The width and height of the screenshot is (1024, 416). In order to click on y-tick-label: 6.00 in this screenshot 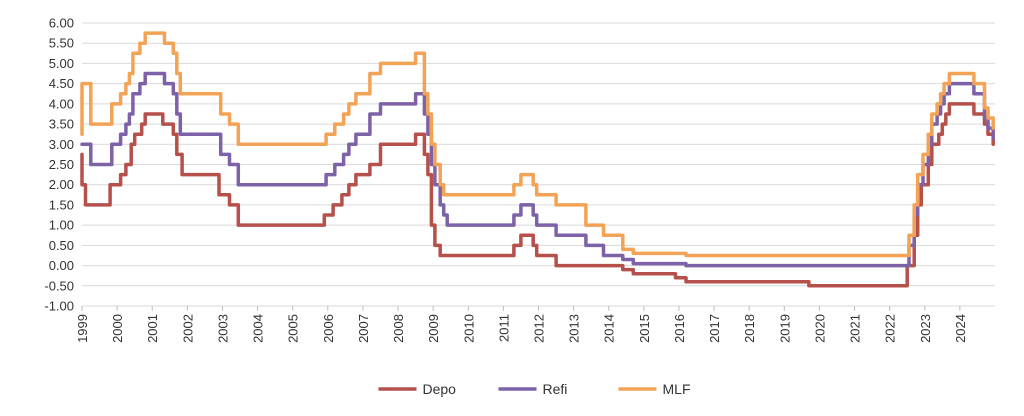, I will do `click(61, 23)`.